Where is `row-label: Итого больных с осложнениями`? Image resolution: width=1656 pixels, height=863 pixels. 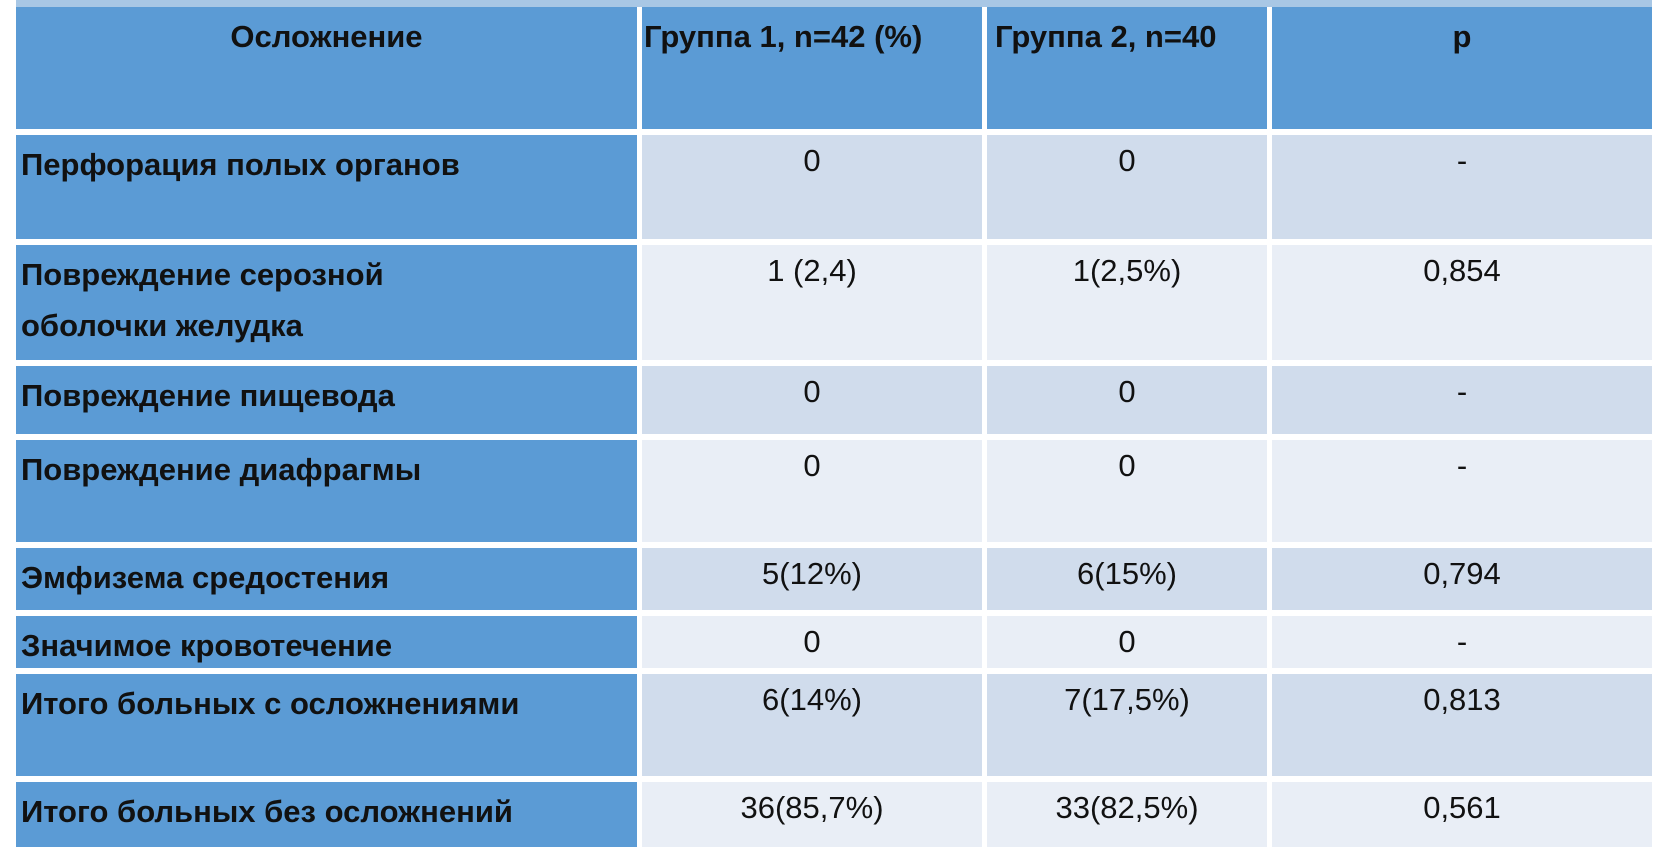 row-label: Итого больных с осложнениями is located at coordinates (326, 725).